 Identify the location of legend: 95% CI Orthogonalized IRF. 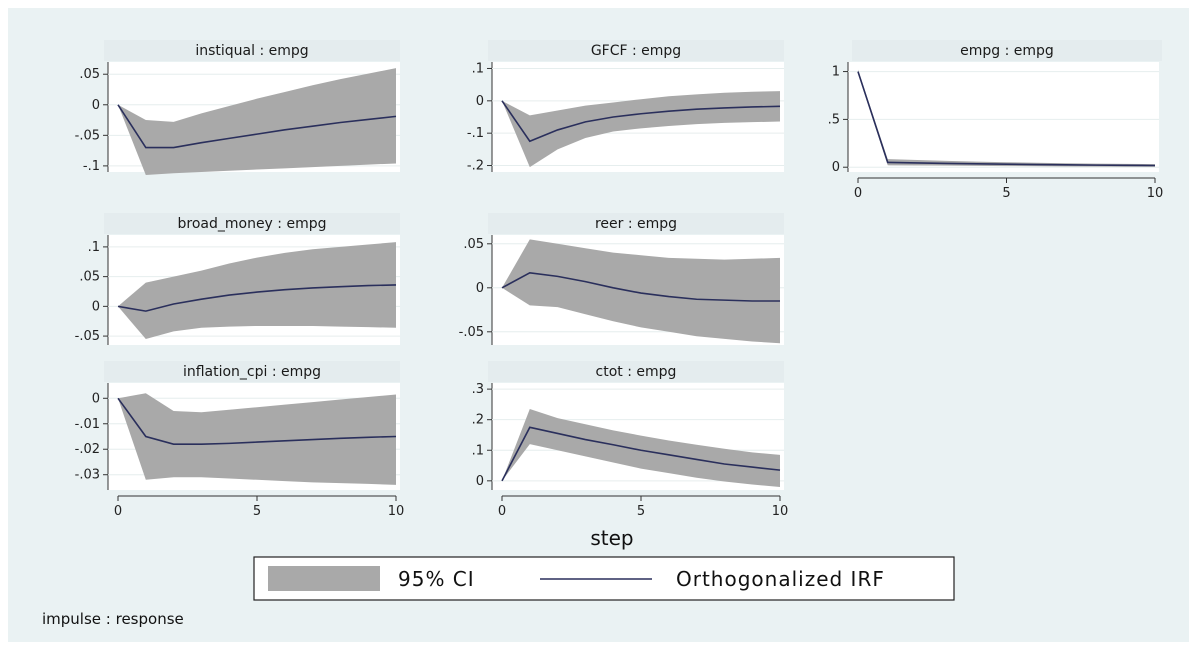
(604, 578).